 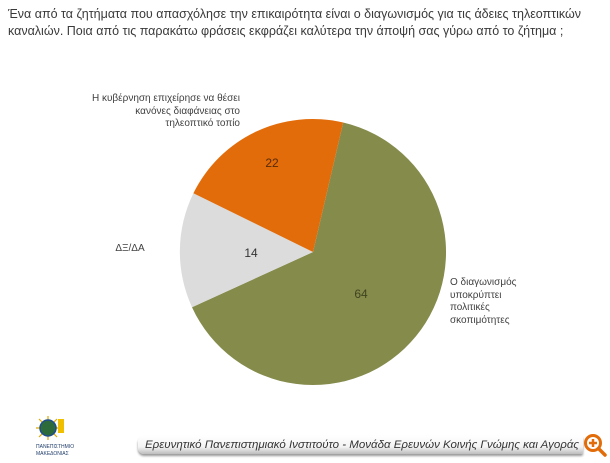 I want to click on value-dont-know: 14, so click(x=251, y=253).